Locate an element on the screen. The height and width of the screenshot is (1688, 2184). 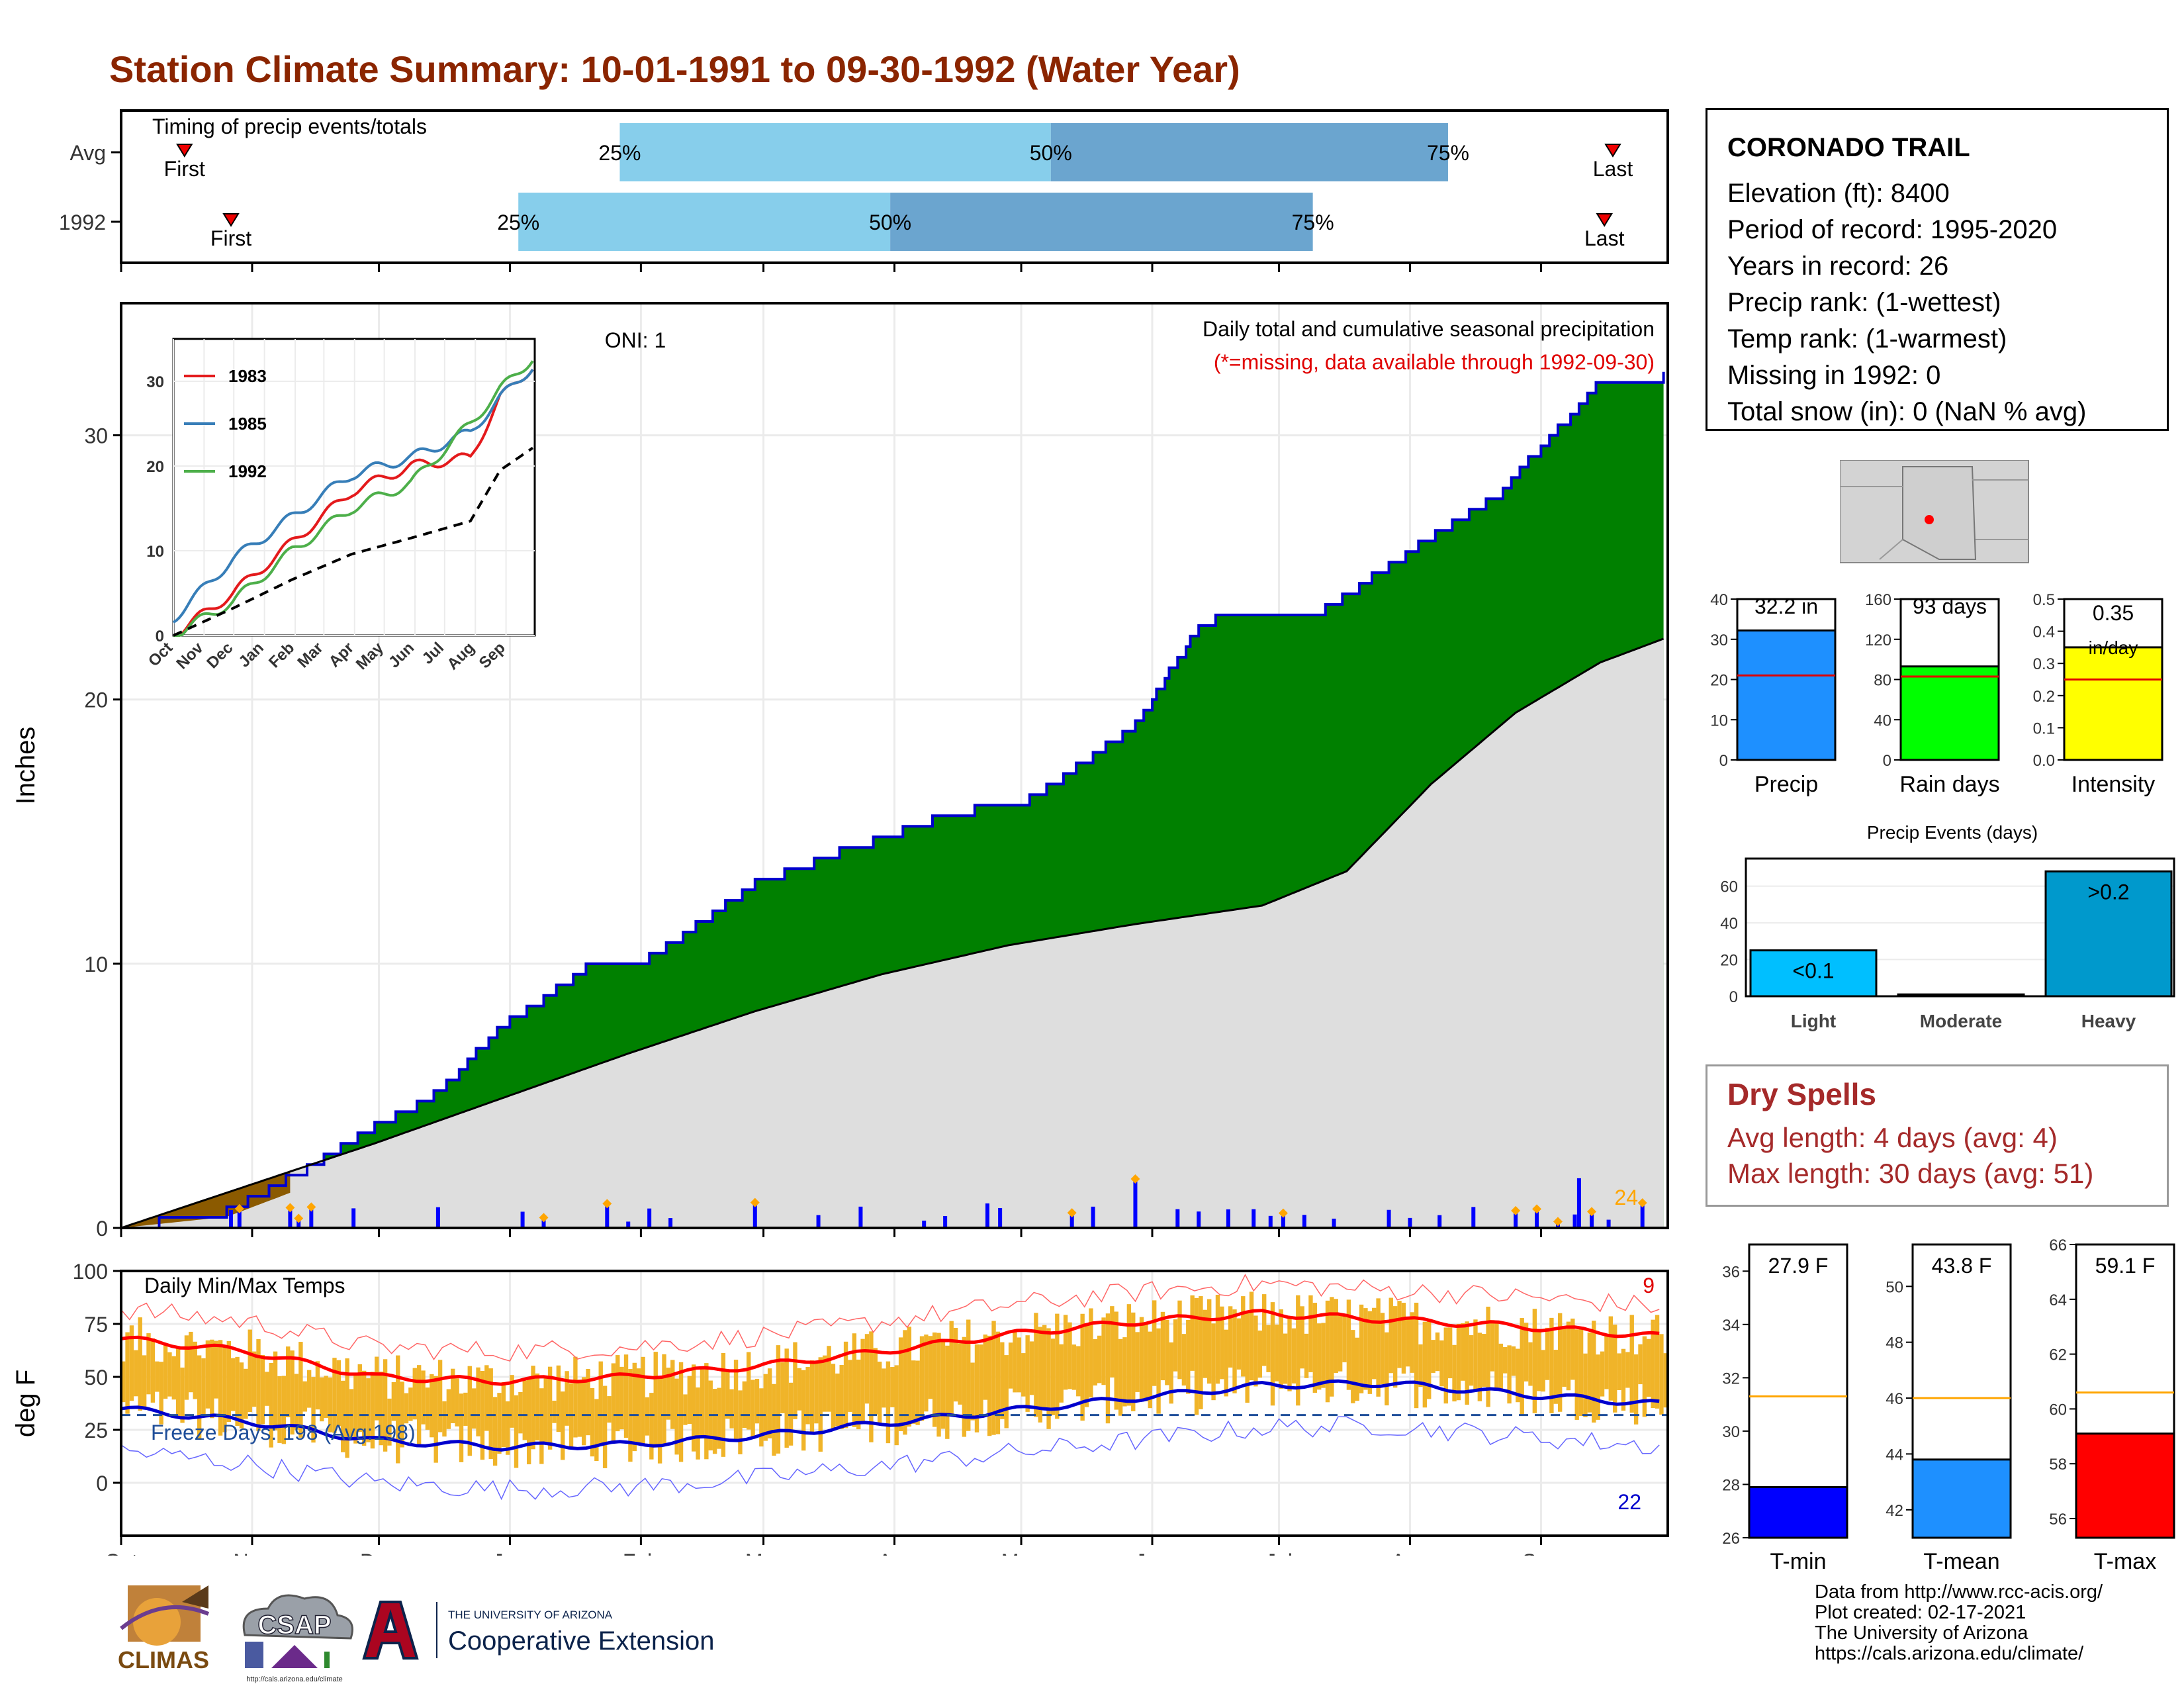
temp-bar-y-tick-label: 34 is located at coordinates (1731, 1326).